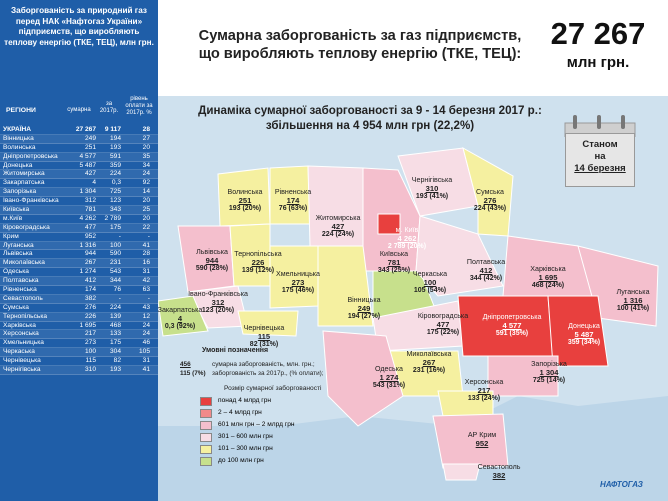 This screenshot has height=501, width=668. Describe the element at coordinates (20, 192) in the screenshot. I see `cell-region: Запорізька` at that location.